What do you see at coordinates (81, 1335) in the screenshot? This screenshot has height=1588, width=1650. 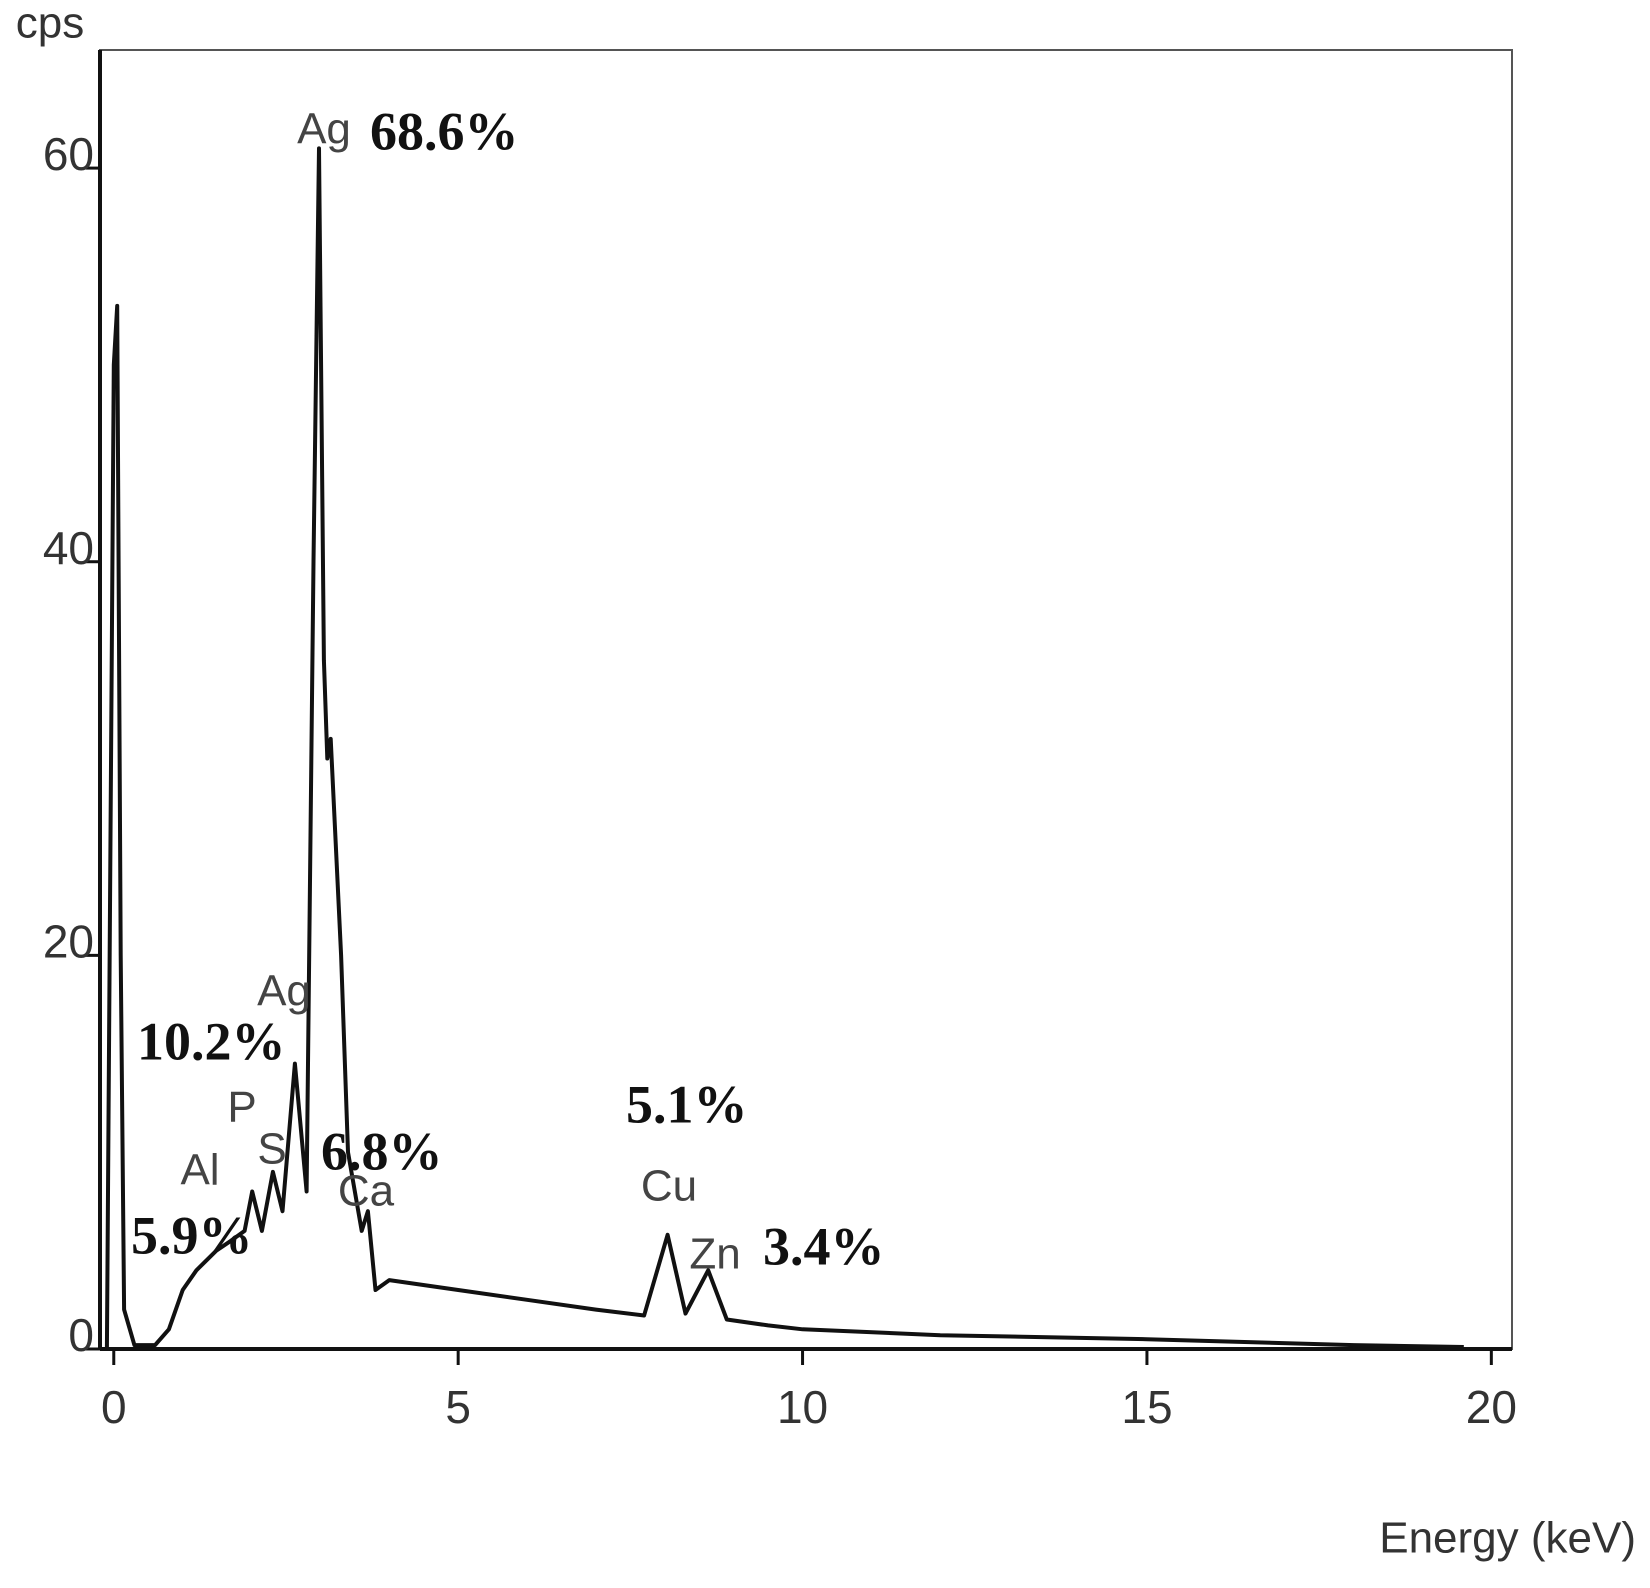 I see `y-tick-label: 0` at bounding box center [81, 1335].